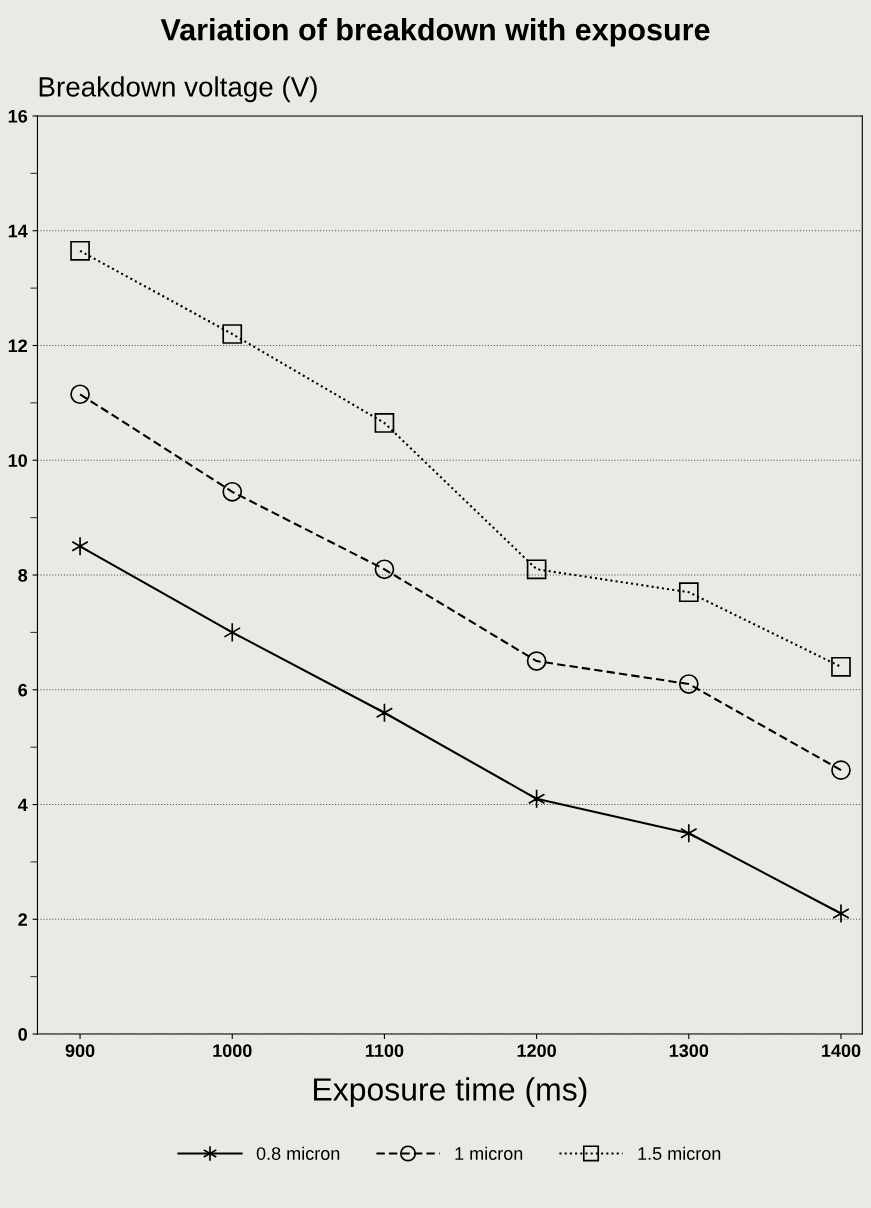 The image size is (871, 1208). Describe the element at coordinates (536, 1051) in the screenshot. I see `x-tick-label: 1200` at that location.